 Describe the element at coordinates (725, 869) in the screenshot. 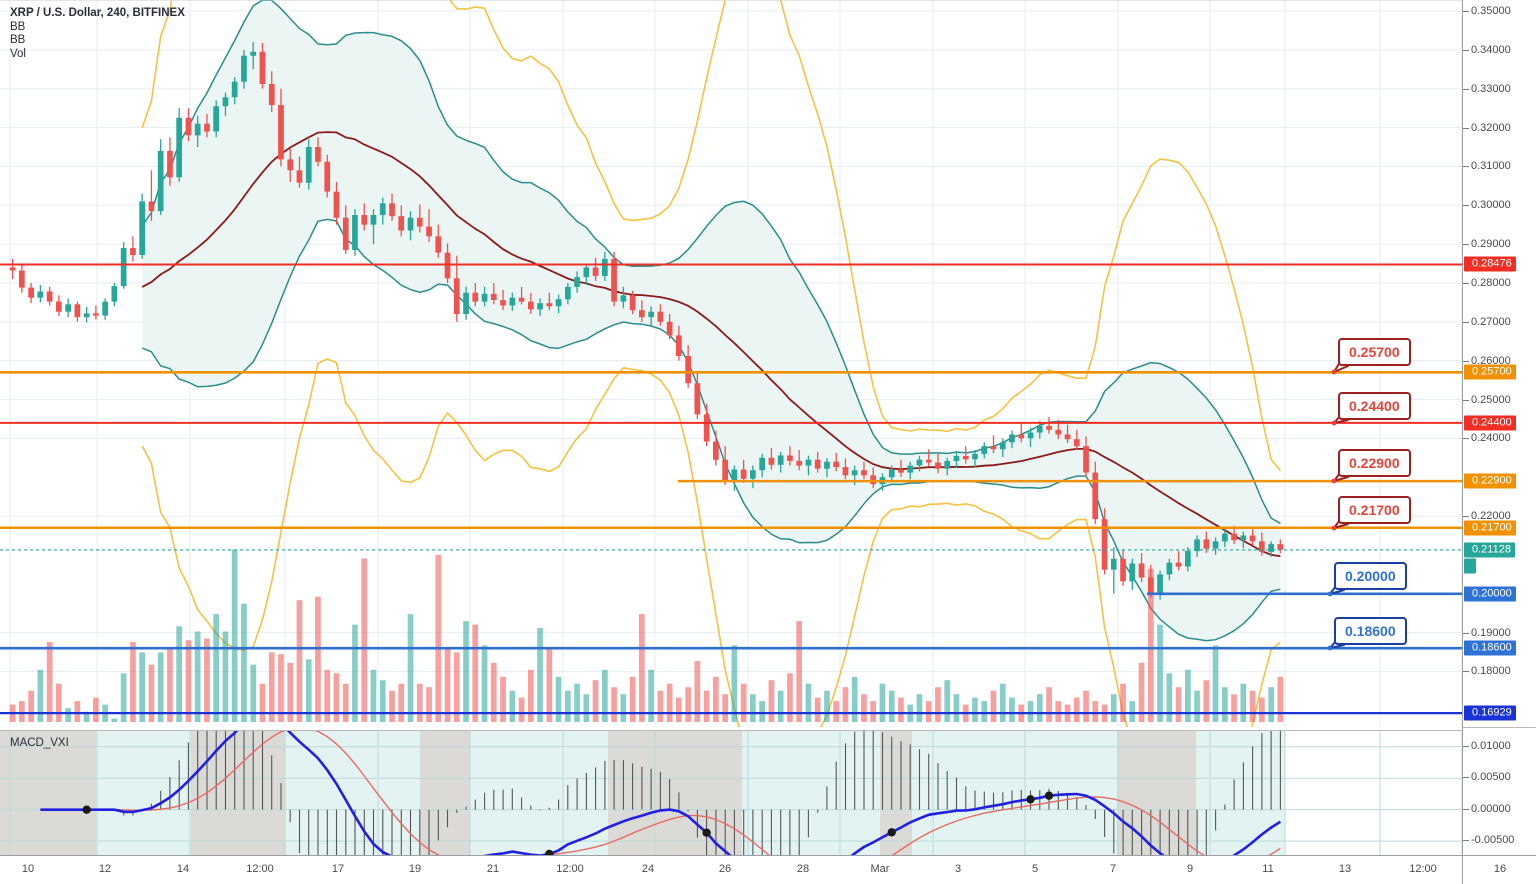

I see `time-tick-label: 26` at that location.